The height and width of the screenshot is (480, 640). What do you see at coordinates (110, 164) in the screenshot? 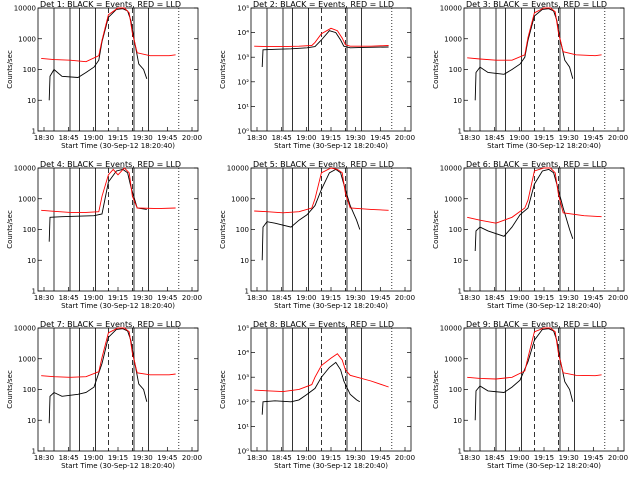
I see `panel-title: Det 4: BLACK = Events, RED = LLD` at bounding box center [110, 164].